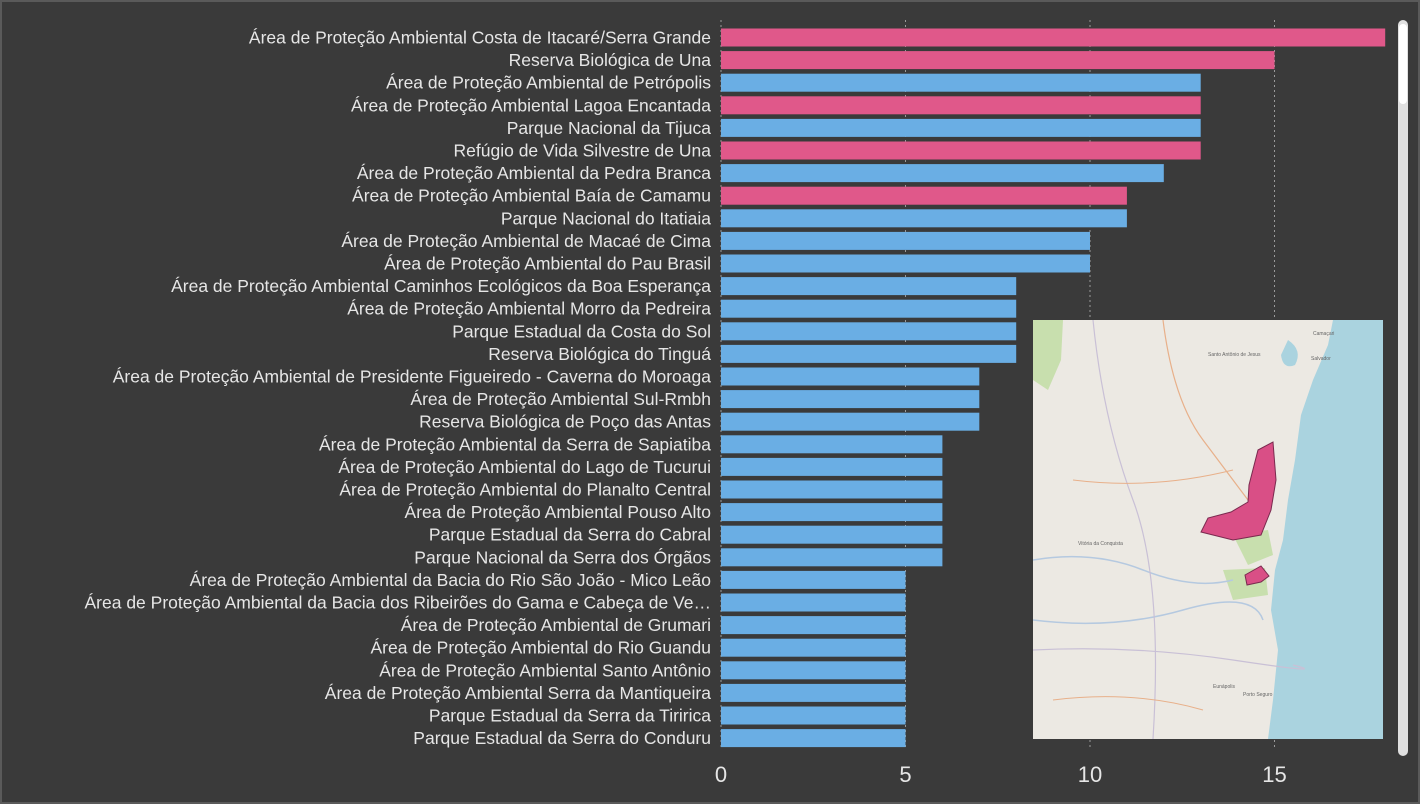 The width and height of the screenshot is (1420, 804). Describe the element at coordinates (606, 218) in the screenshot. I see `category-label: Parque Nacional do Itatiaia` at that location.